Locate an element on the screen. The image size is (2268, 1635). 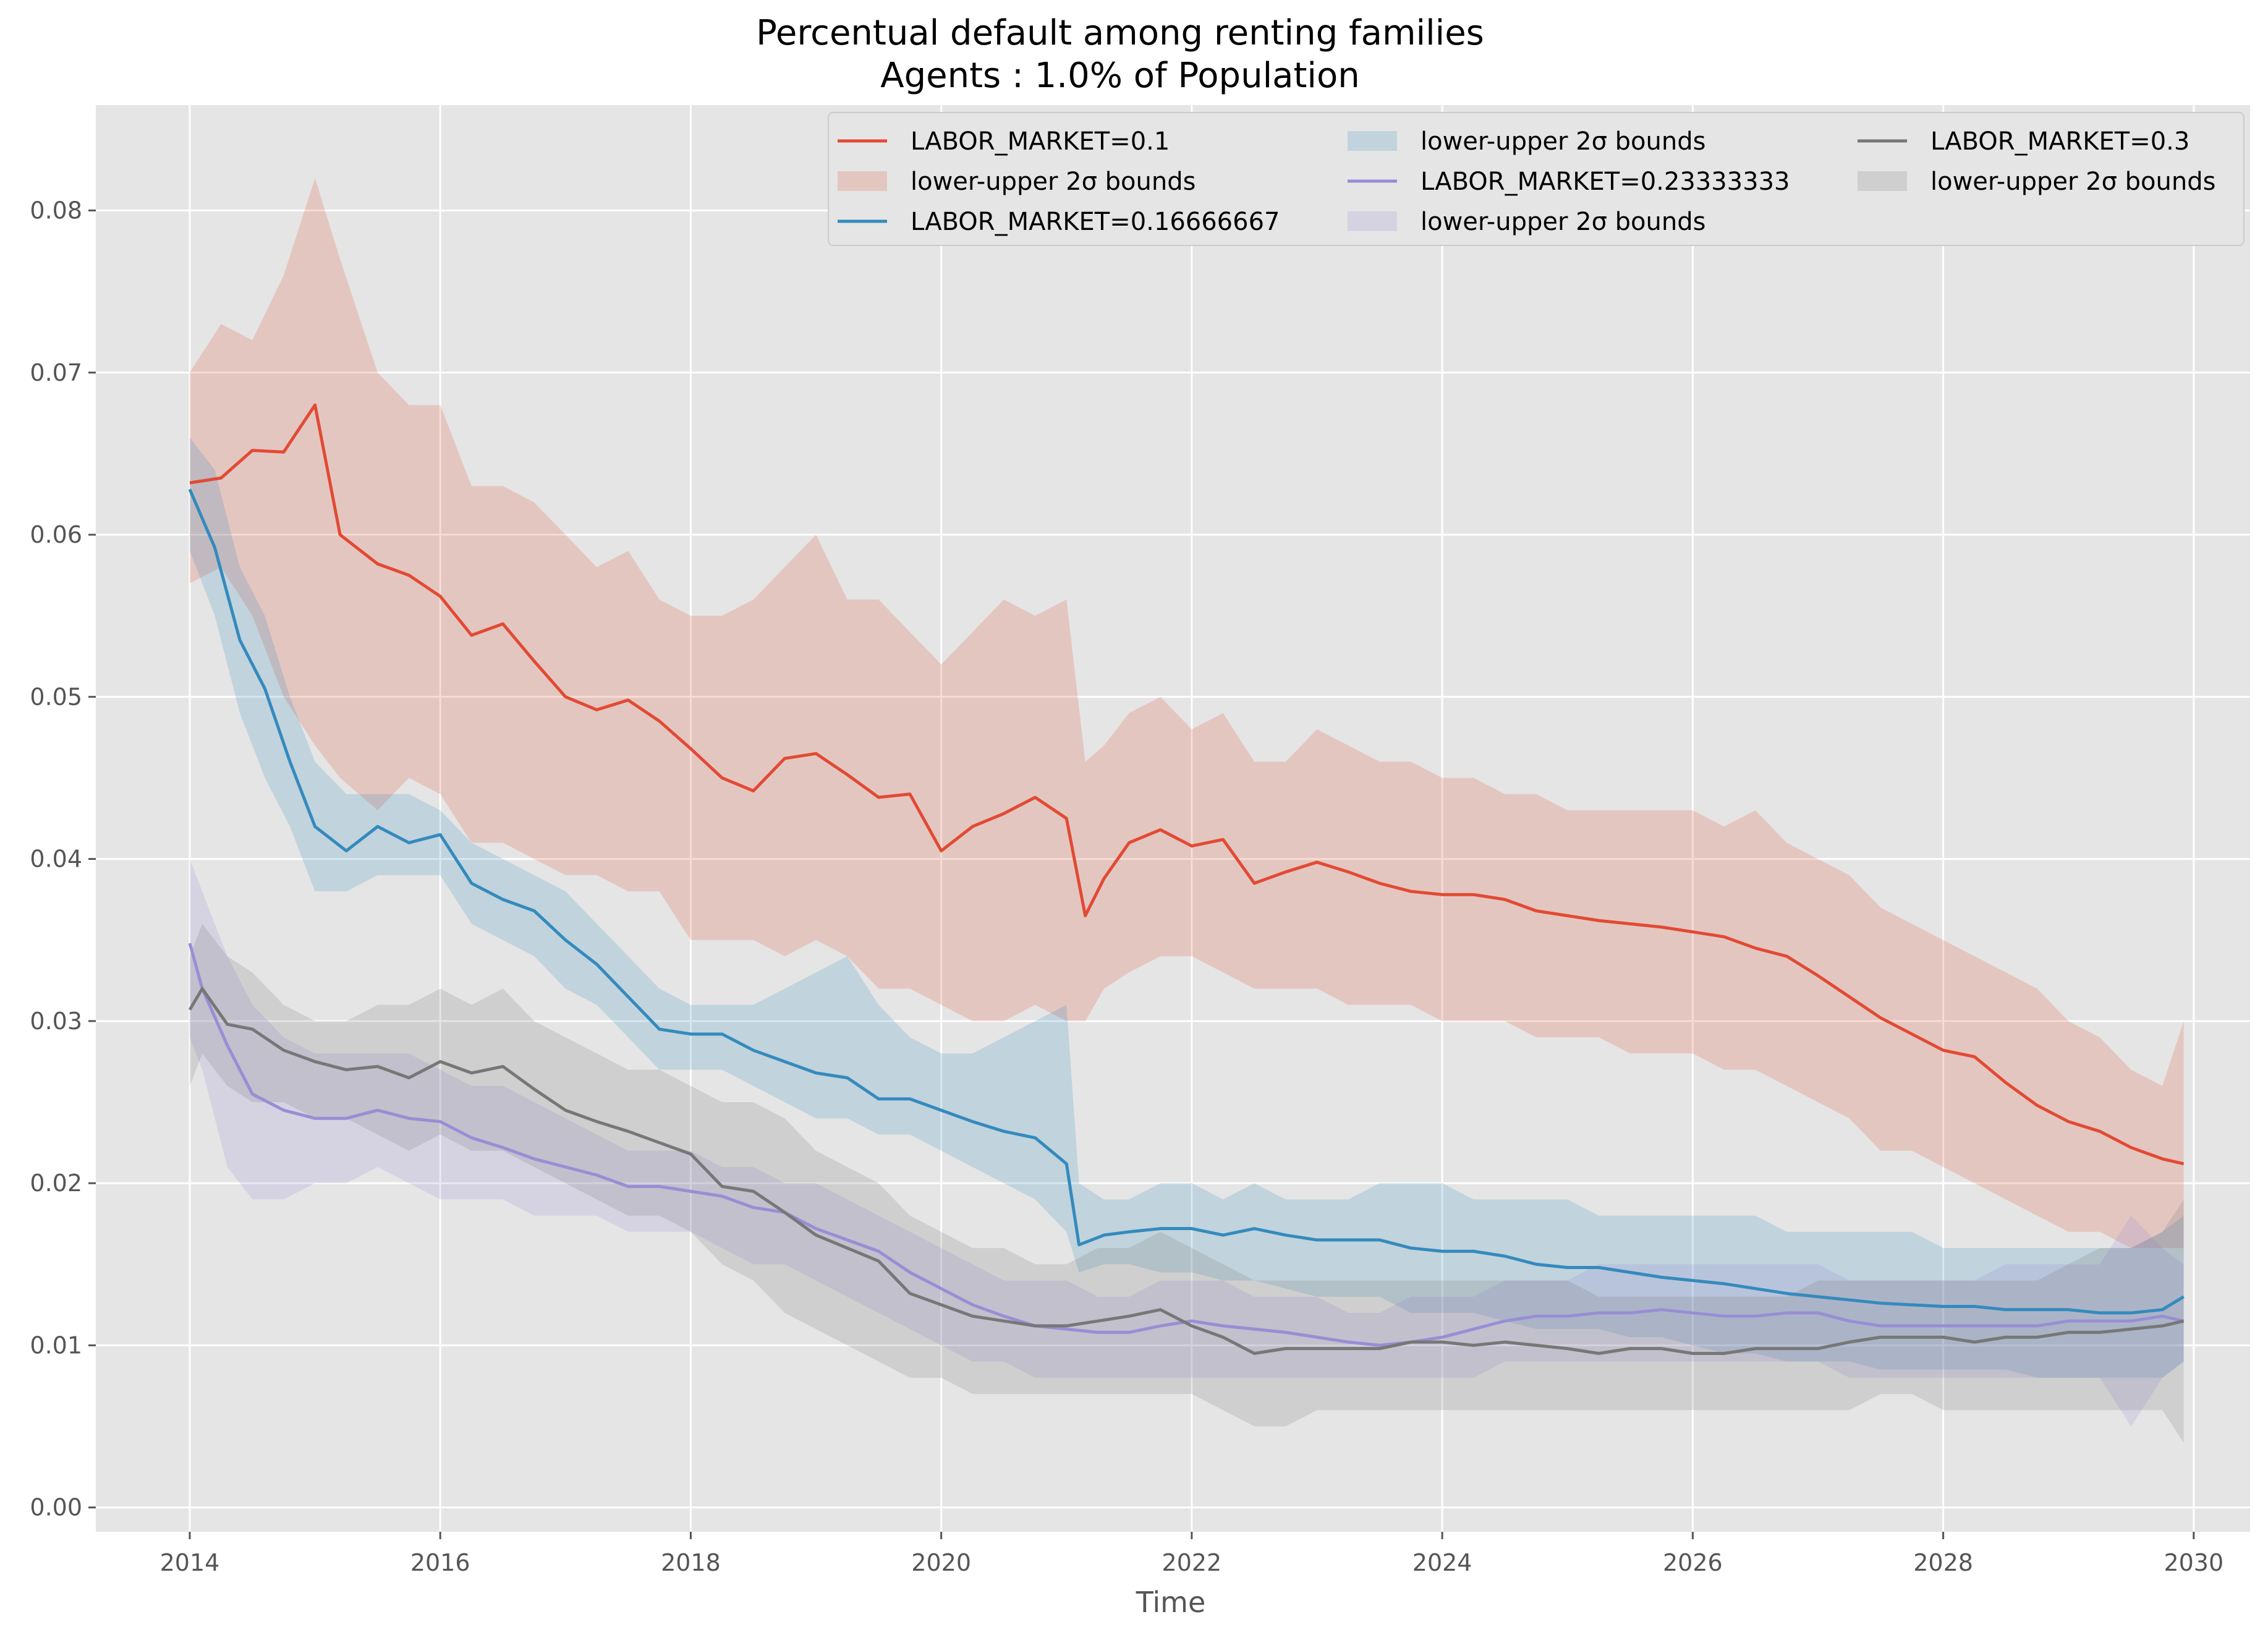
x-tick-label: 2016 is located at coordinates (440, 1562).